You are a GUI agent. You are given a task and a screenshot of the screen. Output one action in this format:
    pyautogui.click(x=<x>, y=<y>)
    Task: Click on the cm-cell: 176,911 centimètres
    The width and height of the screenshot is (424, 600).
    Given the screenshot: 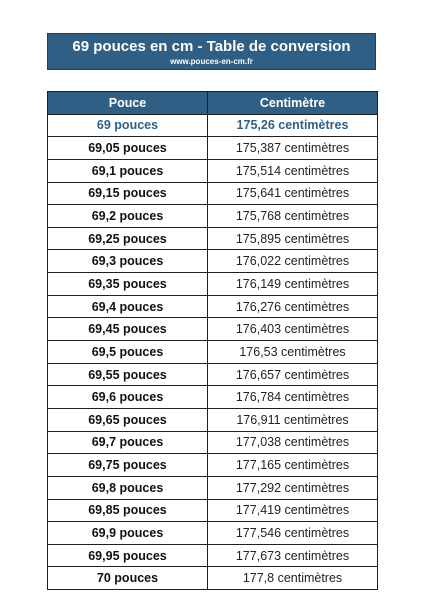 What is the action you would take?
    pyautogui.click(x=292, y=419)
    